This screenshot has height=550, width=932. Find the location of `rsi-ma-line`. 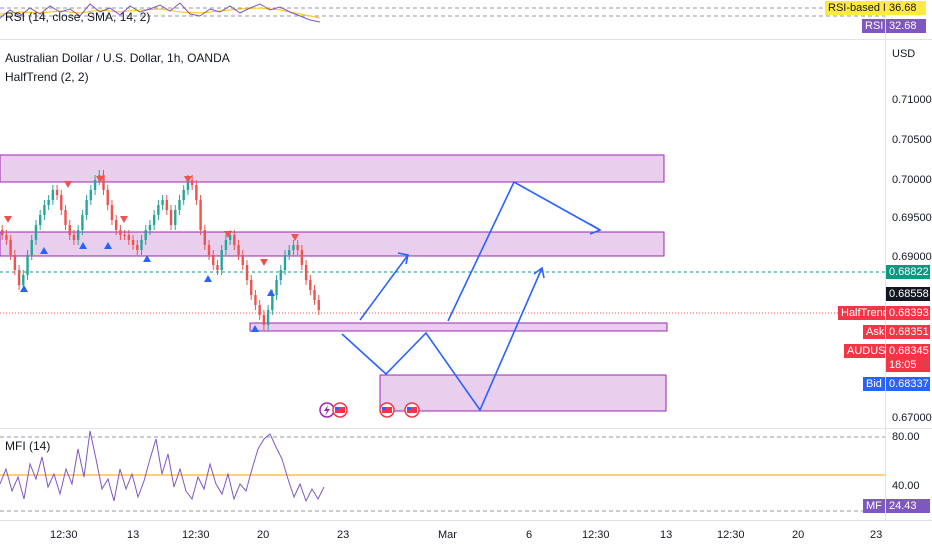

rsi-ma-line is located at coordinates (160, 13).